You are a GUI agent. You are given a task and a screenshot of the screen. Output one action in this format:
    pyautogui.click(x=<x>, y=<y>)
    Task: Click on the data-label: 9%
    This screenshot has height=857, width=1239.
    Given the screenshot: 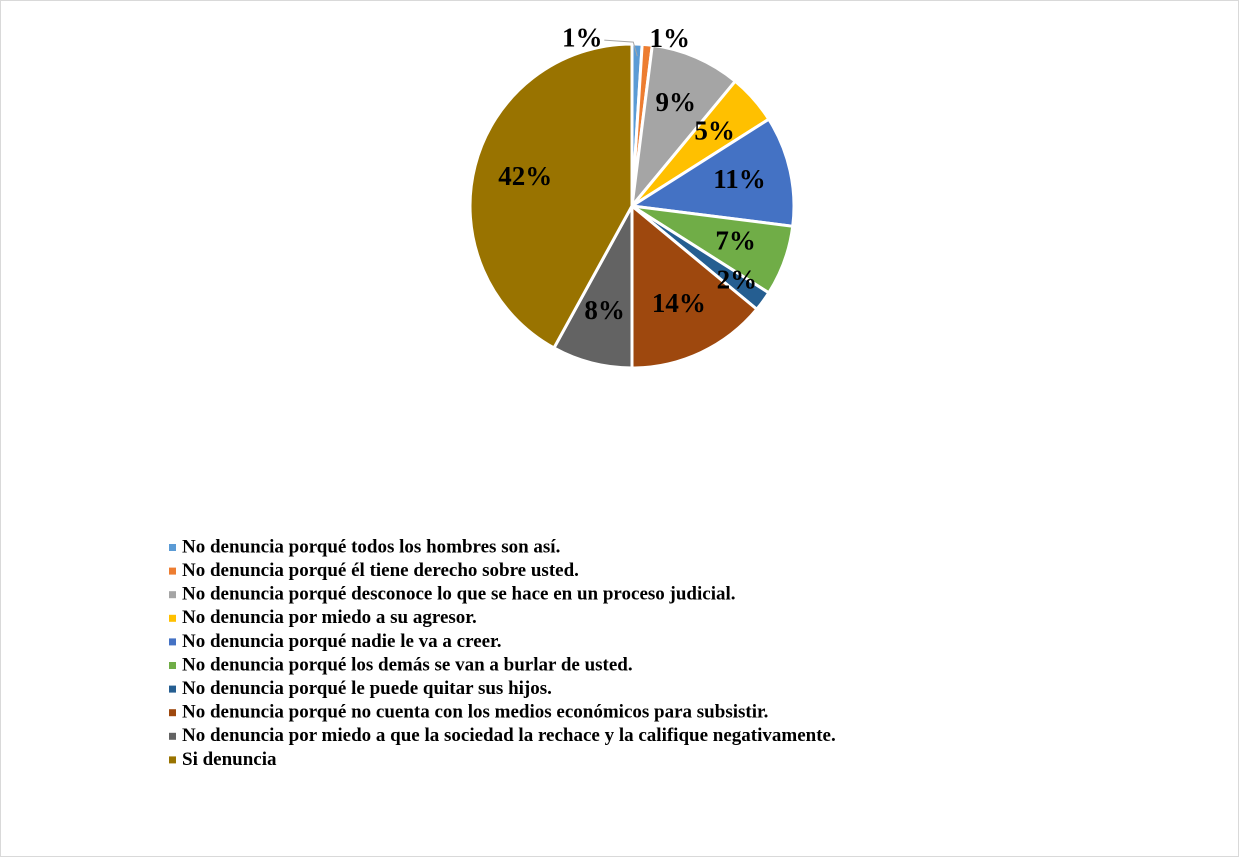 What is the action you would take?
    pyautogui.click(x=675, y=102)
    